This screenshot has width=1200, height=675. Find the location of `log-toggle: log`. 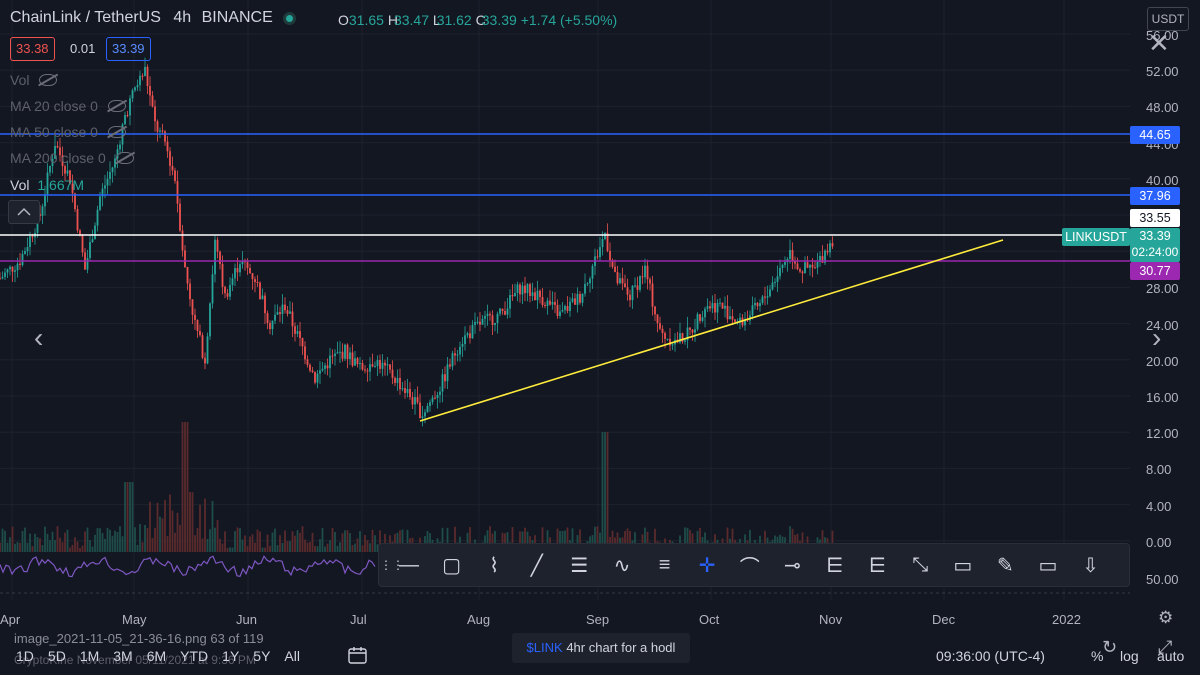

log-toggle: log is located at coordinates (1129, 656).